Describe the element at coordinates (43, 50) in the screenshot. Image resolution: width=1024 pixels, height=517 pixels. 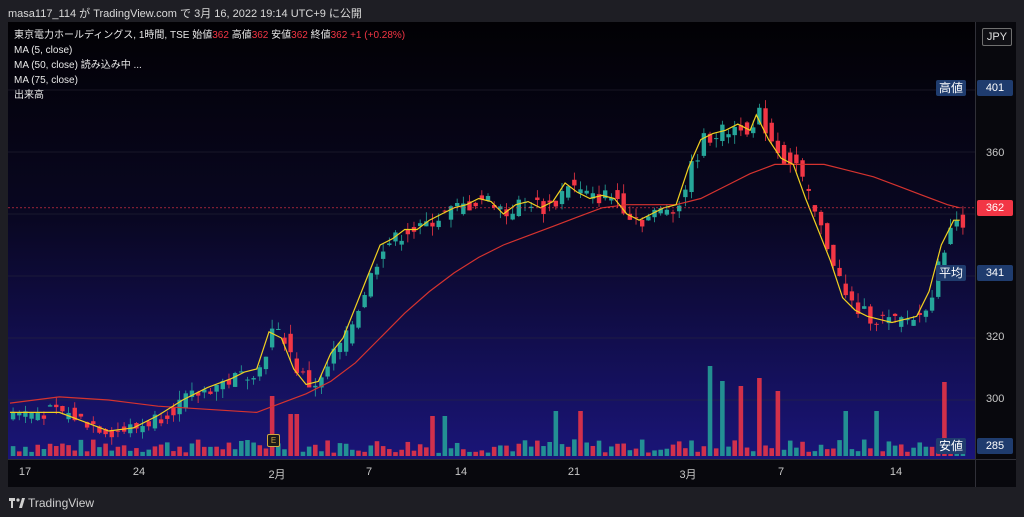
I see `legend-ma5: MA (5, close)` at that location.